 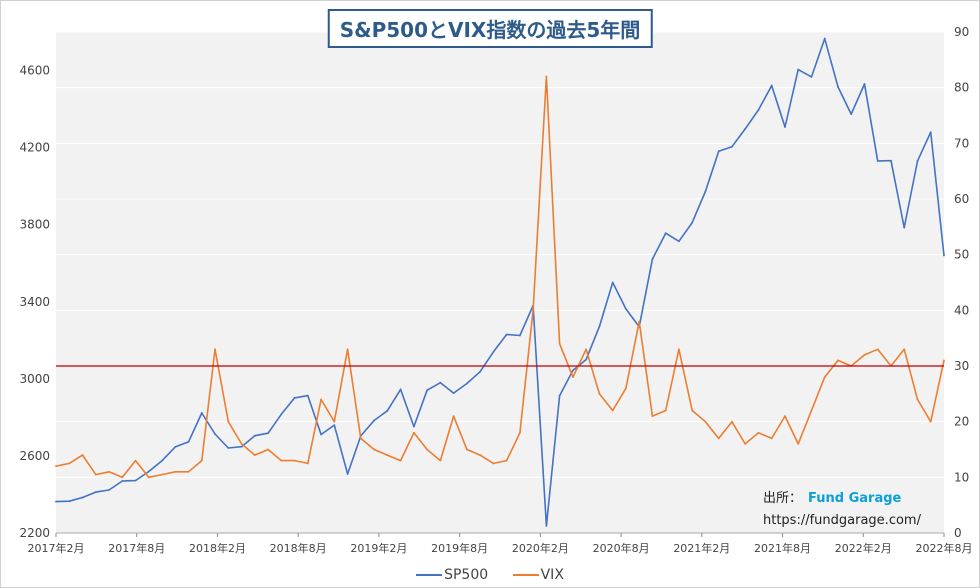 I want to click on y-left-tick-label: 3000, so click(x=34, y=379).